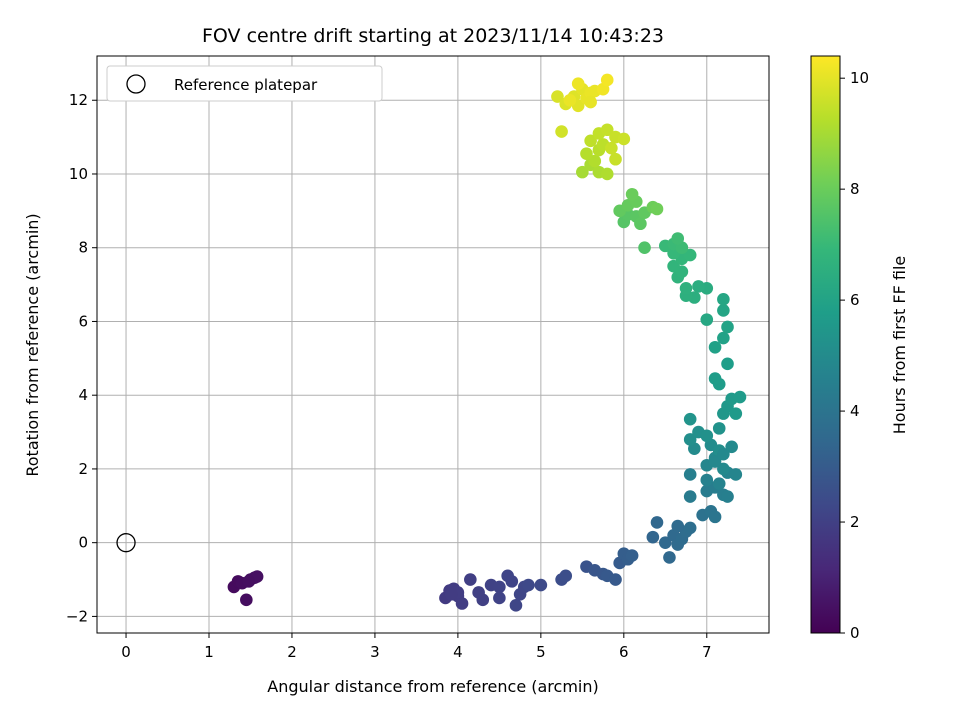 The width and height of the screenshot is (960, 720). I want to click on y-tick-label: 4, so click(83, 395).